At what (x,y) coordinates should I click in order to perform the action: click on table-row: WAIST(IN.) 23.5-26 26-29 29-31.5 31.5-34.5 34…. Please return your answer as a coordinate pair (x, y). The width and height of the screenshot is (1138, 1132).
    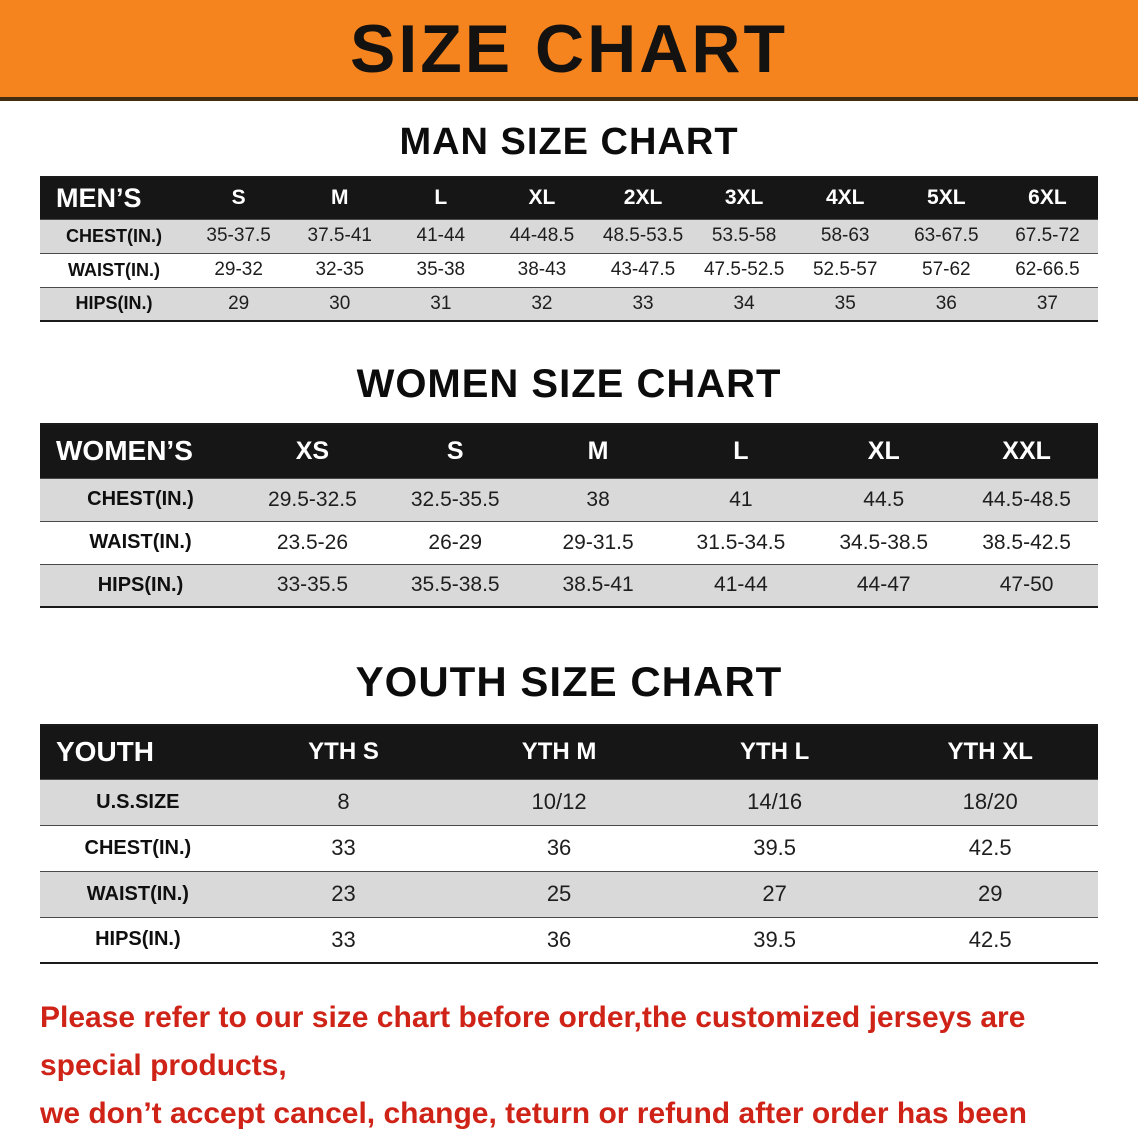
    Looking at the image, I should click on (569, 542).